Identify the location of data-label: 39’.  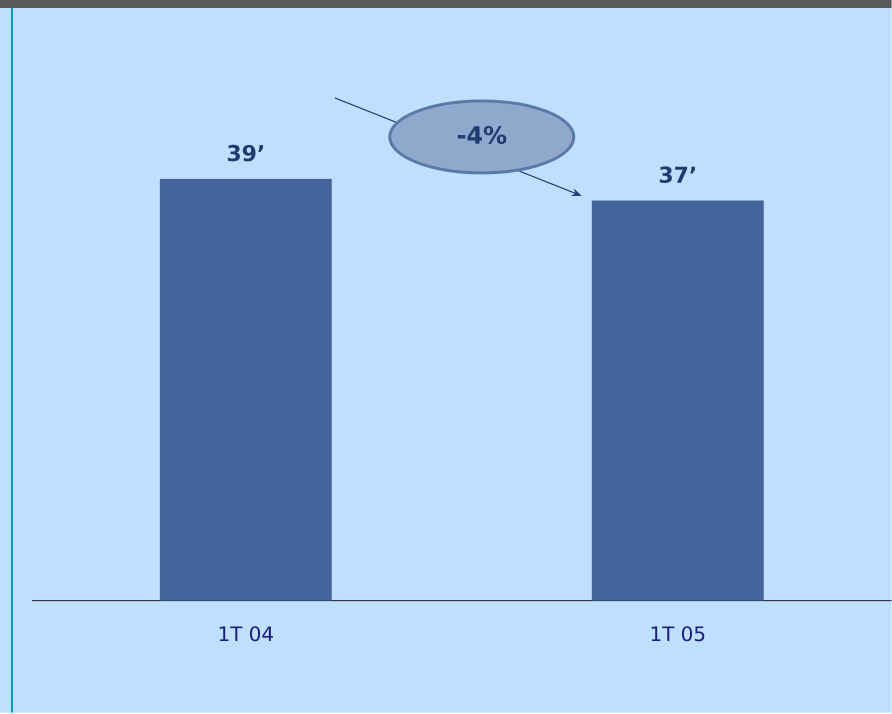
(245, 153).